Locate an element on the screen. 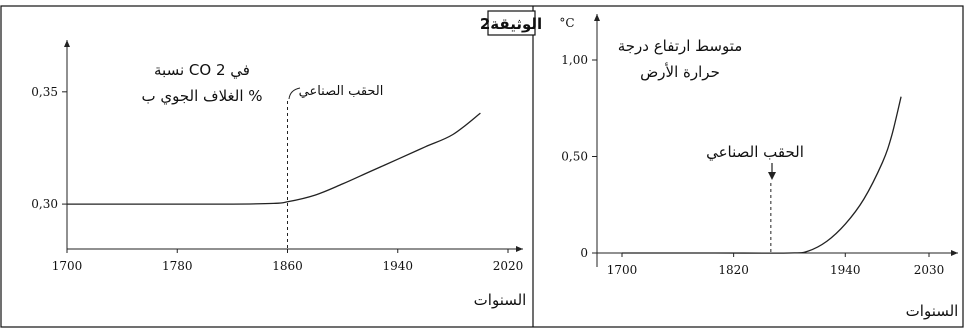  temperature-annotation-arrowhead is located at coordinates (772, 176).